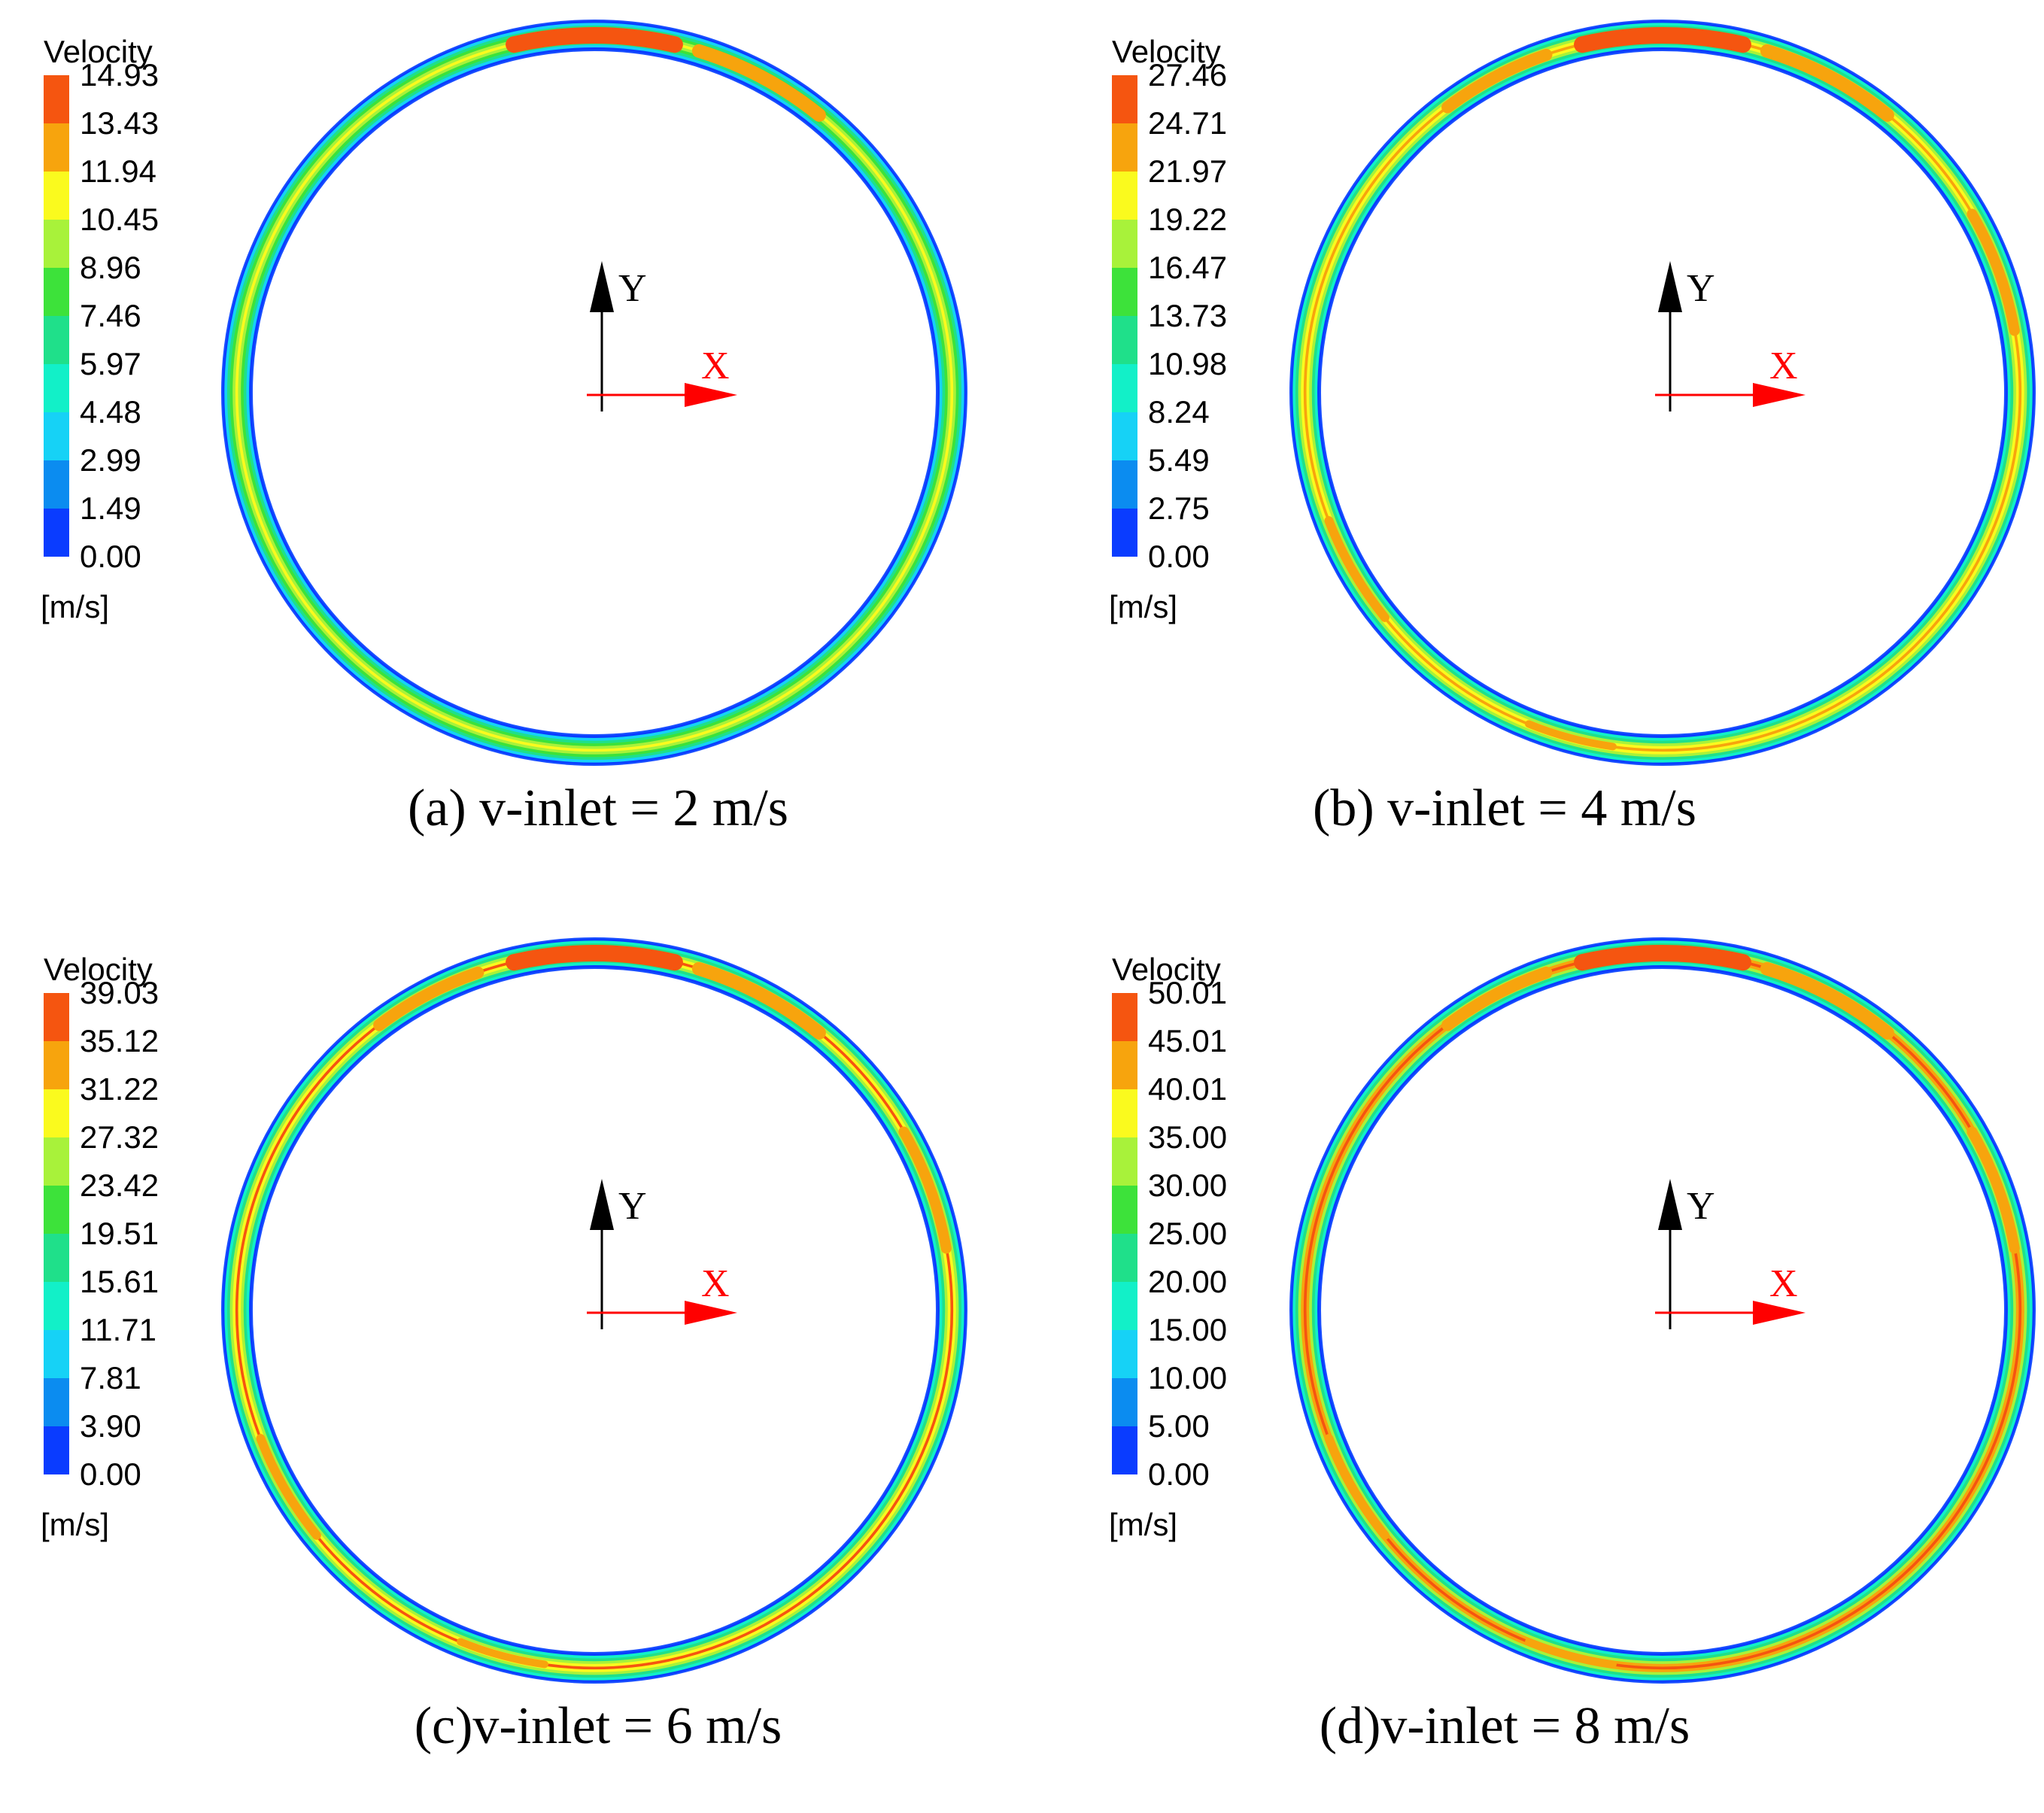 The height and width of the screenshot is (1813, 2044). Describe the element at coordinates (1188, 123) in the screenshot. I see `legend-tick: 24.71` at that location.